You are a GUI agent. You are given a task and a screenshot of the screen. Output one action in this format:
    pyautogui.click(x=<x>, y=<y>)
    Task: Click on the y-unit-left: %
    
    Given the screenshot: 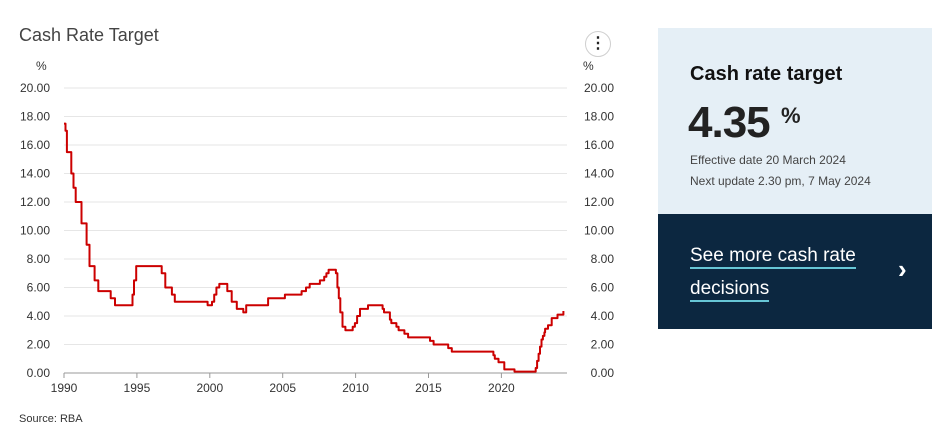 What is the action you would take?
    pyautogui.click(x=41, y=66)
    